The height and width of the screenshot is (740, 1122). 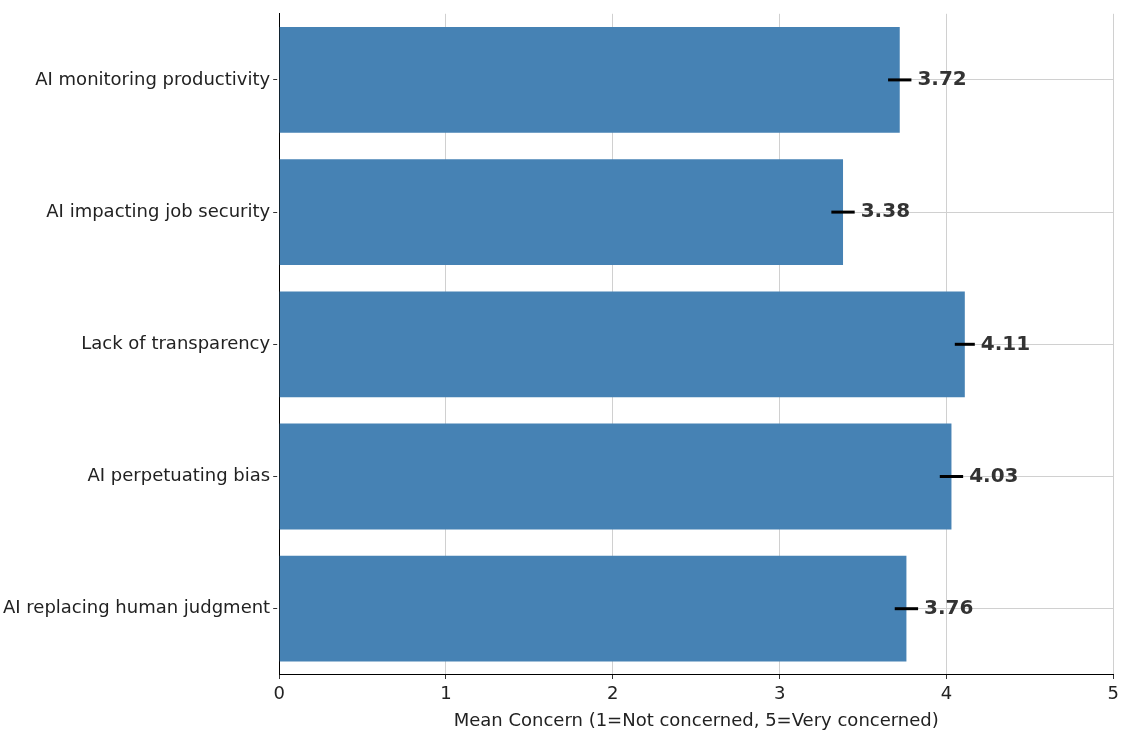 What do you see at coordinates (779, 693) in the screenshot?
I see `x-tick-label: 3` at bounding box center [779, 693].